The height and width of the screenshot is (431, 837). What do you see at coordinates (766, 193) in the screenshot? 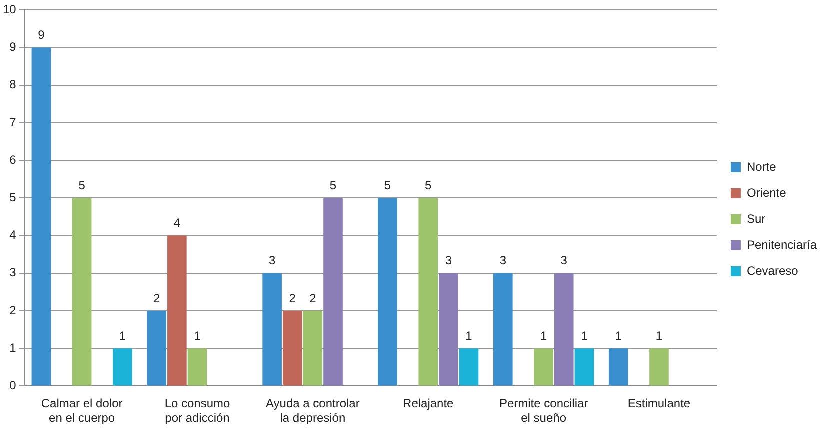
I see `legend-label: Oriente` at bounding box center [766, 193].